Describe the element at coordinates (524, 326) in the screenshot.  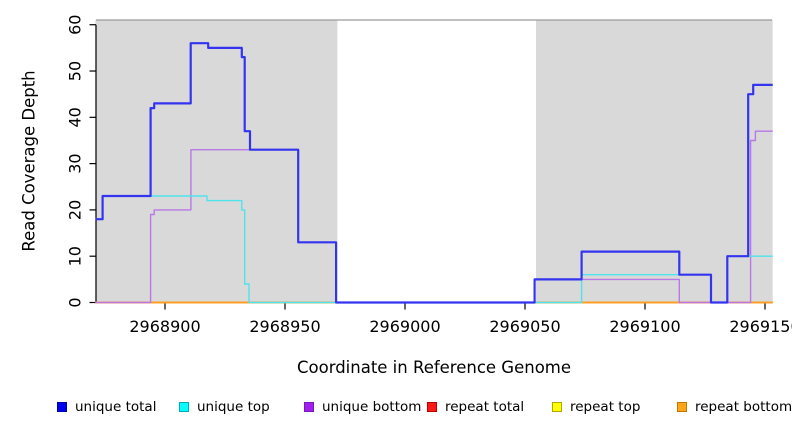
I see `x-tick-label: 2969050` at that location.